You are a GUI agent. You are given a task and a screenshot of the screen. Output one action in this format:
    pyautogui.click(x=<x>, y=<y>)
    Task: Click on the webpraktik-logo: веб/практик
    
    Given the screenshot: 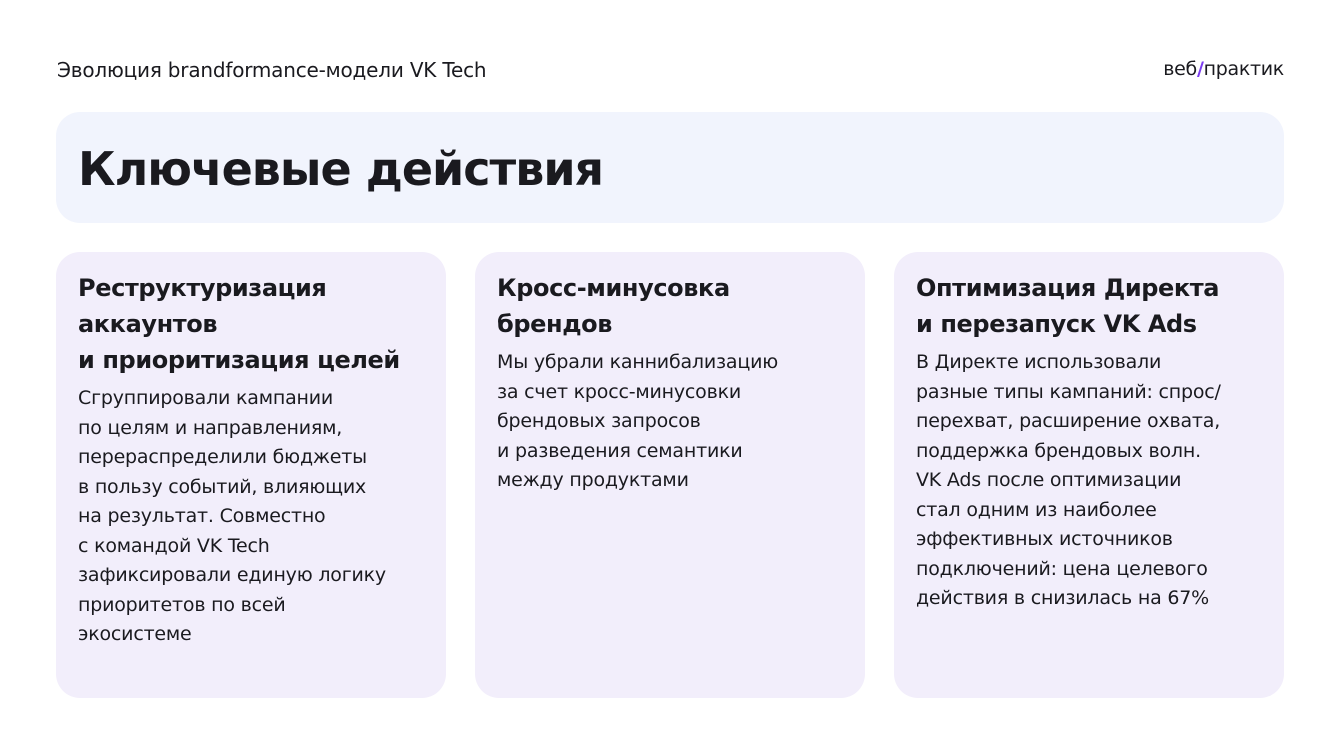 What is the action you would take?
    pyautogui.click(x=1223, y=69)
    